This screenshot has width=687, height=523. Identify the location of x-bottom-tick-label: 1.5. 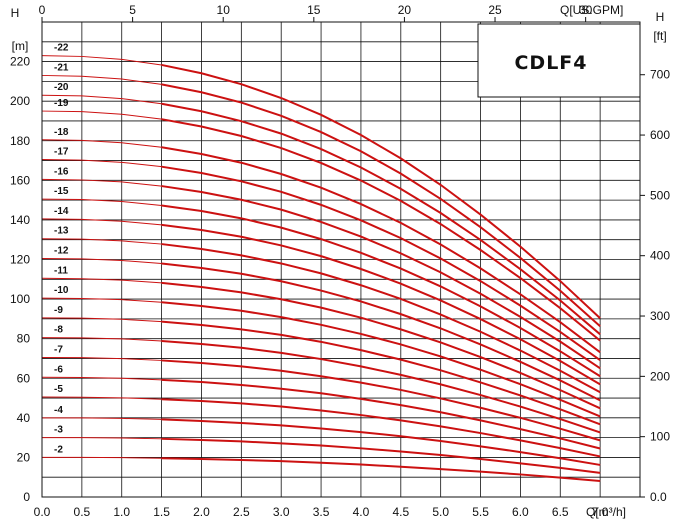
(161, 512).